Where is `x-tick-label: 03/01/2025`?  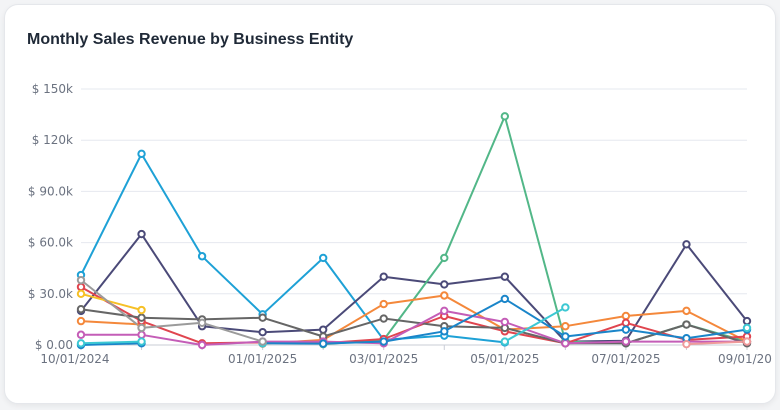 x-tick-label: 03/01/2025 is located at coordinates (383, 359).